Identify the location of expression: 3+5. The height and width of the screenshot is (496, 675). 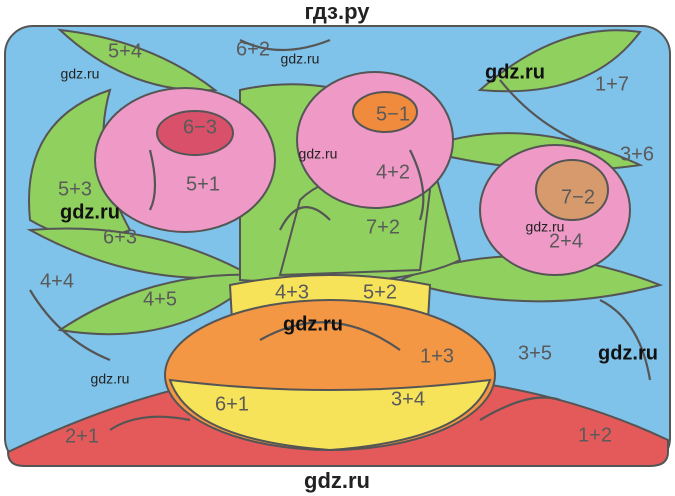
(535, 353).